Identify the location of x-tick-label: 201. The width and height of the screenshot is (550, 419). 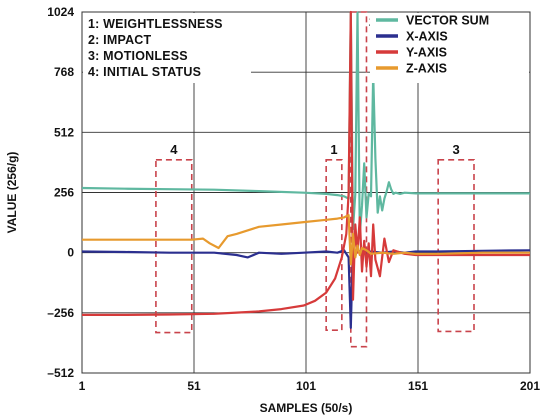
(530, 386).